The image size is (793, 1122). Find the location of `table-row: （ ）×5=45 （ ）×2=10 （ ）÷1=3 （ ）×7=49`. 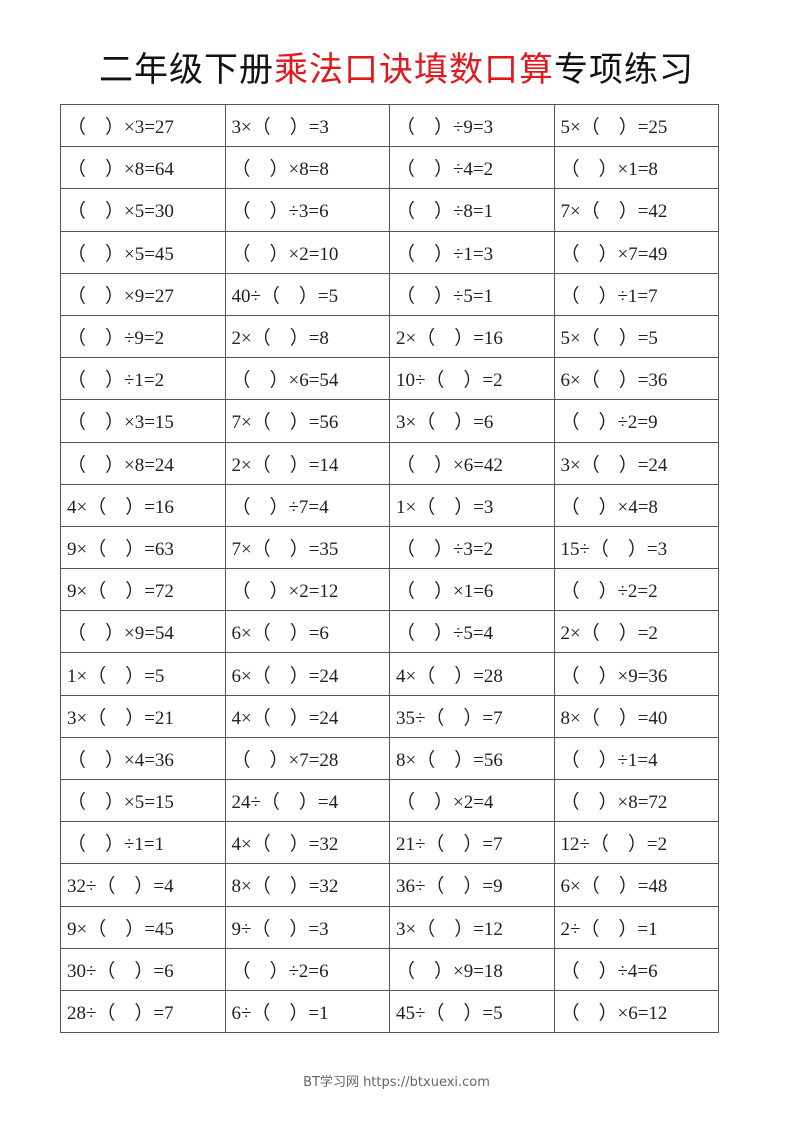

table-row: （ ）×5=45 （ ）×2=10 （ ）÷1=3 （ ）×7=49 is located at coordinates (389, 252).